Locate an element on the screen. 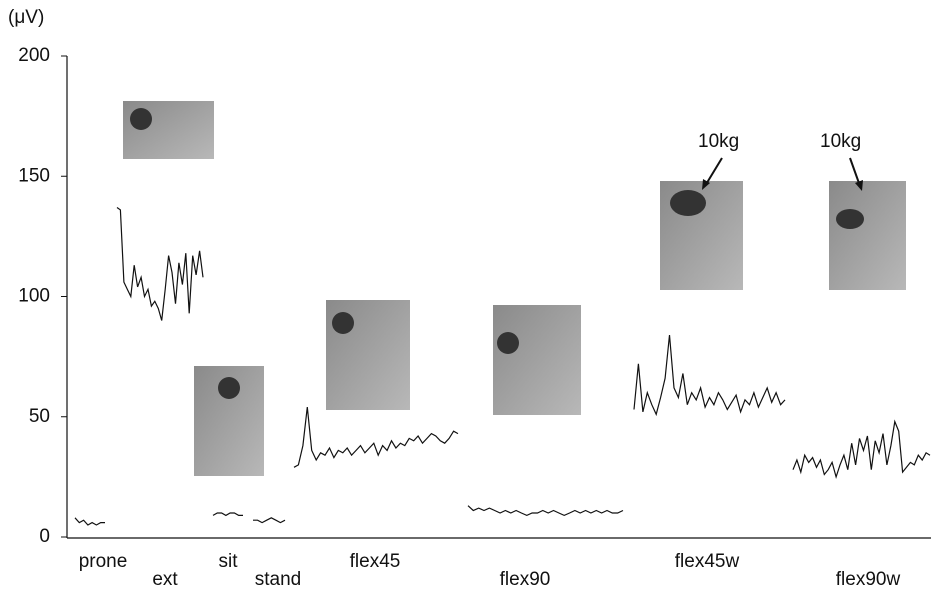  y-axis-label: (μV) is located at coordinates (26, 17).